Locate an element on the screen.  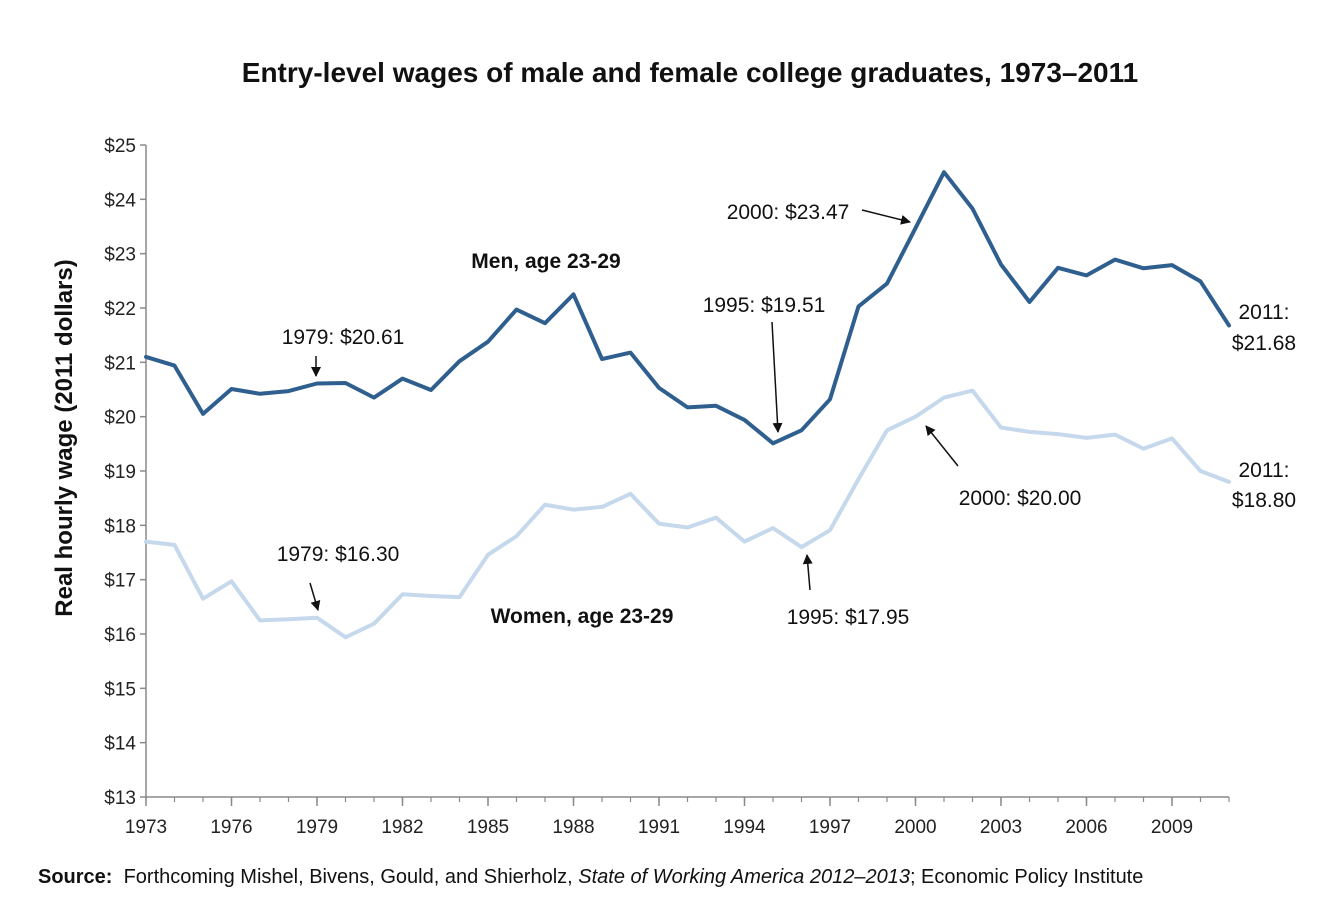
annotation-arrow-women-1995 is located at coordinates (807, 572).